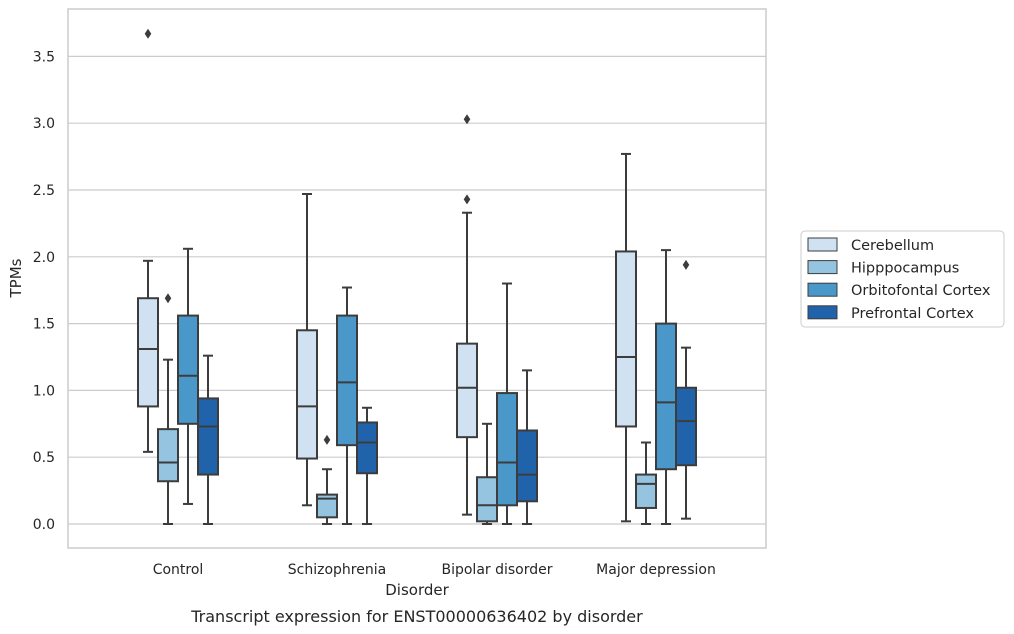 This screenshot has height=634, width=1014. Describe the element at coordinates (417, 590) in the screenshot. I see `x-axis-title: Disorder` at that location.